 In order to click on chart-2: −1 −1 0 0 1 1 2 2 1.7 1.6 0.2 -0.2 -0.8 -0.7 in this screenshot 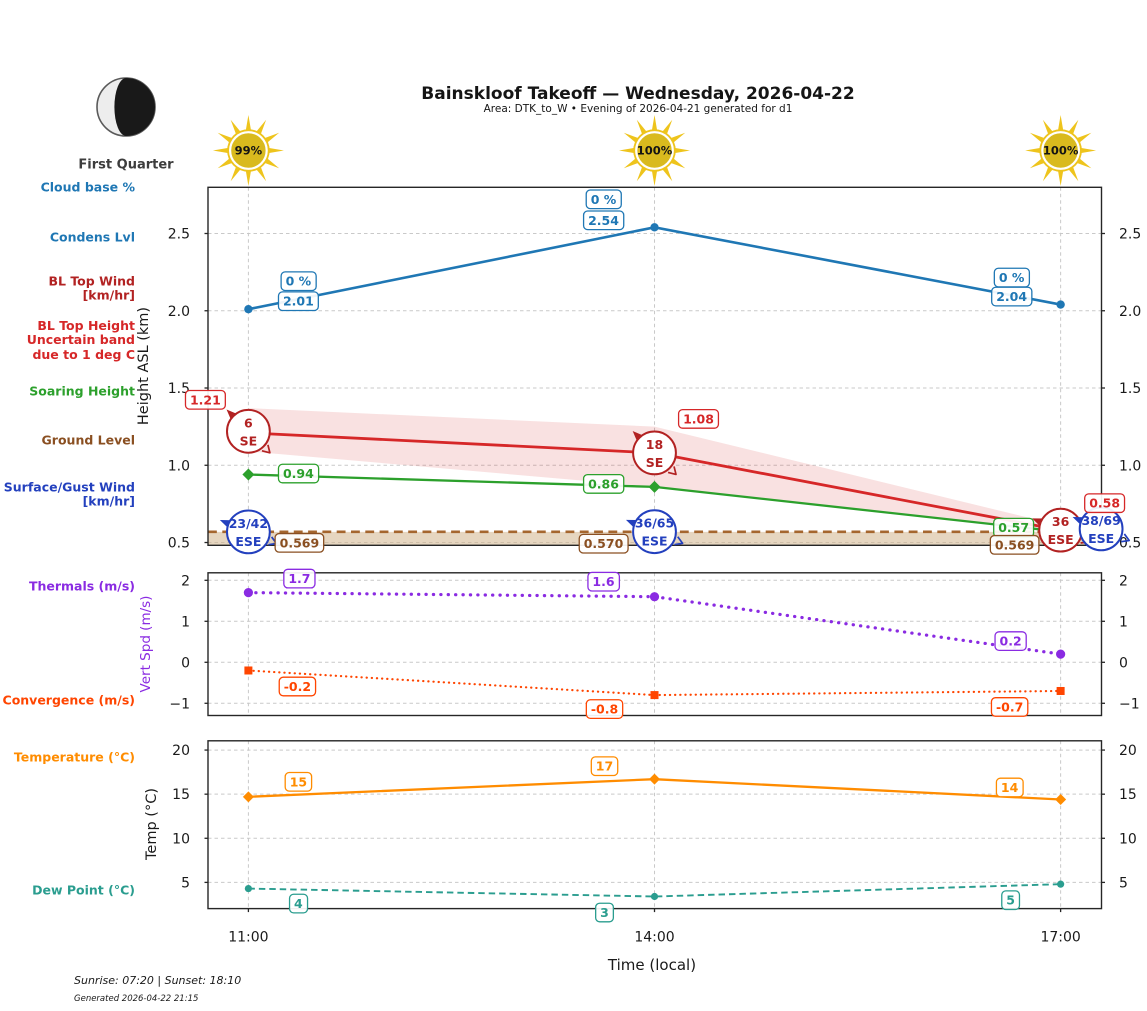, I will do `click(654, 644)`.